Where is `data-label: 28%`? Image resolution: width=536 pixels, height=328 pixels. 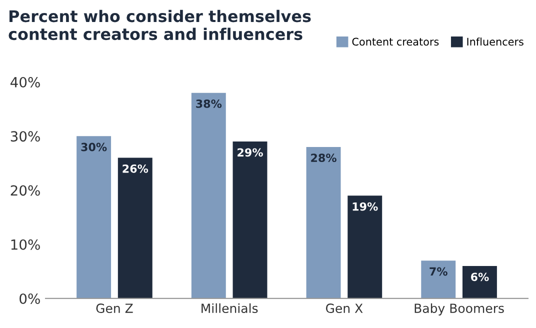 data-label: 28% is located at coordinates (323, 158).